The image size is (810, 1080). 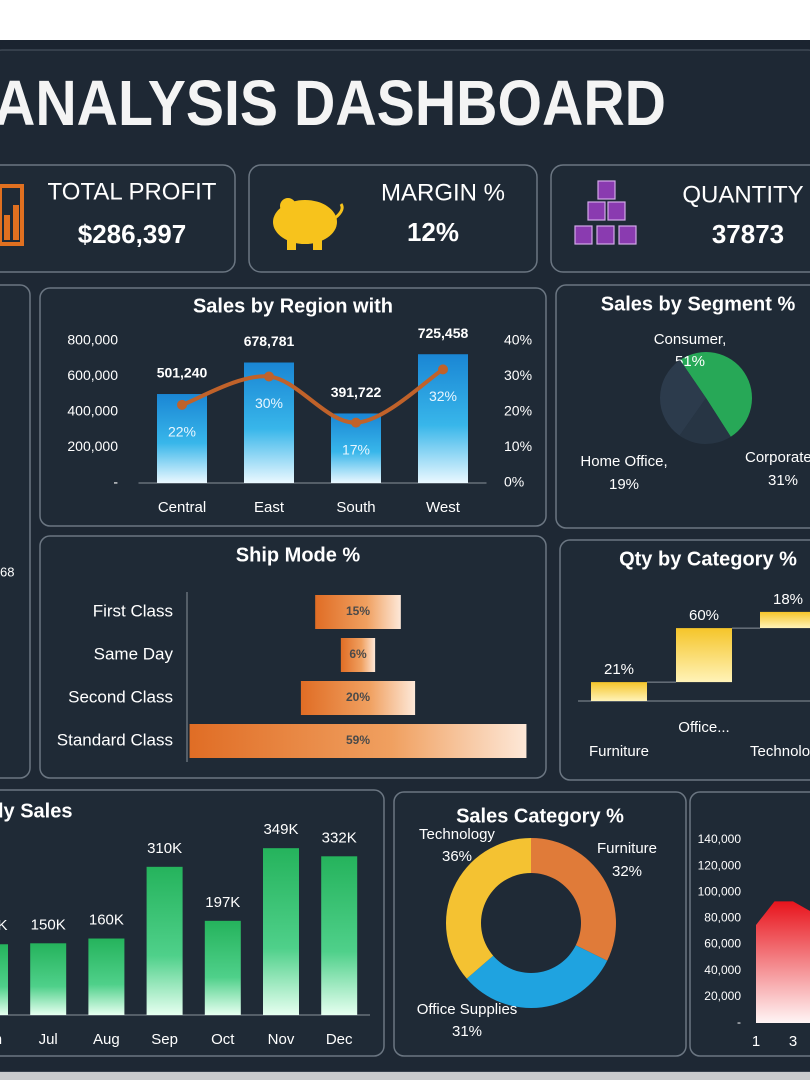 What do you see at coordinates (164, 1039) in the screenshot?
I see `x-tick-label: Sep` at bounding box center [164, 1039].